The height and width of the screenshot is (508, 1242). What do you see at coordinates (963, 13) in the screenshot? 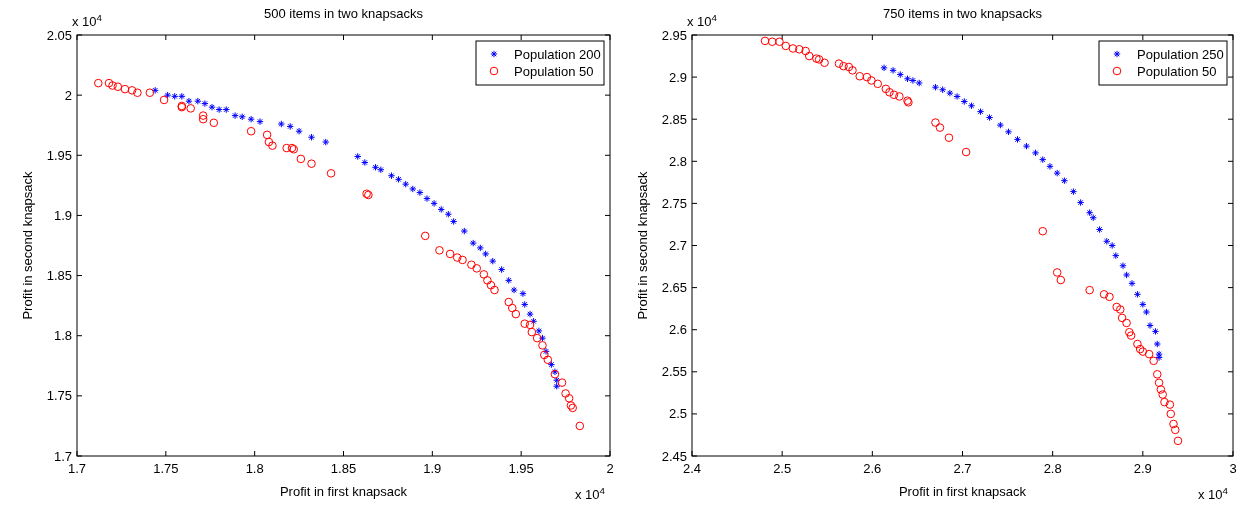
I see `chart-title: 750 items in two knapsacks` at bounding box center [963, 13].